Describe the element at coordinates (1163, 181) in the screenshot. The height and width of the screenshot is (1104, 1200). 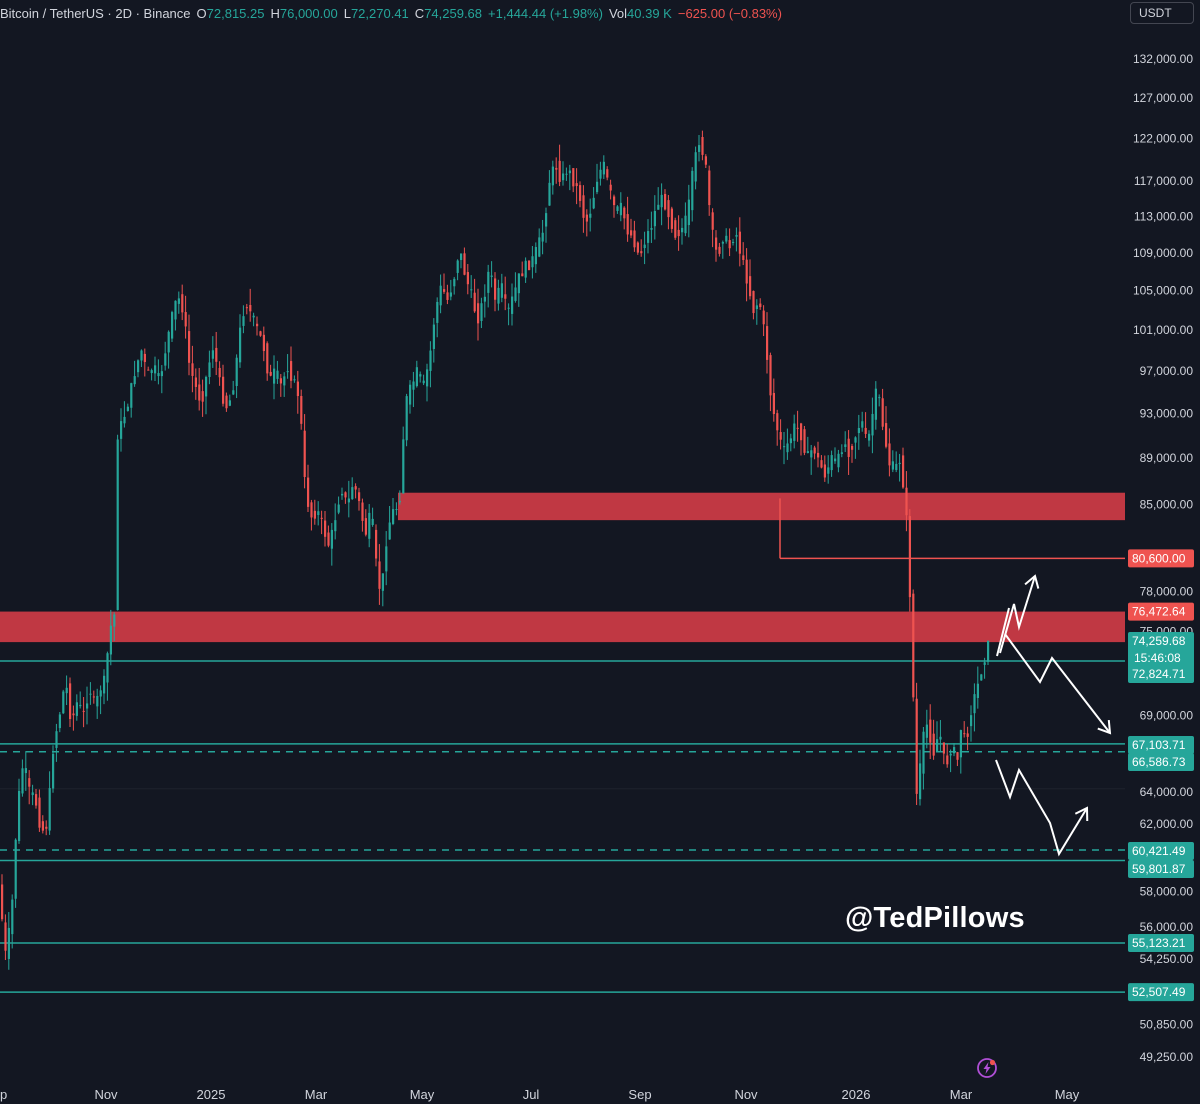
I see `y-axis-tick-label: 117,000.00` at that location.